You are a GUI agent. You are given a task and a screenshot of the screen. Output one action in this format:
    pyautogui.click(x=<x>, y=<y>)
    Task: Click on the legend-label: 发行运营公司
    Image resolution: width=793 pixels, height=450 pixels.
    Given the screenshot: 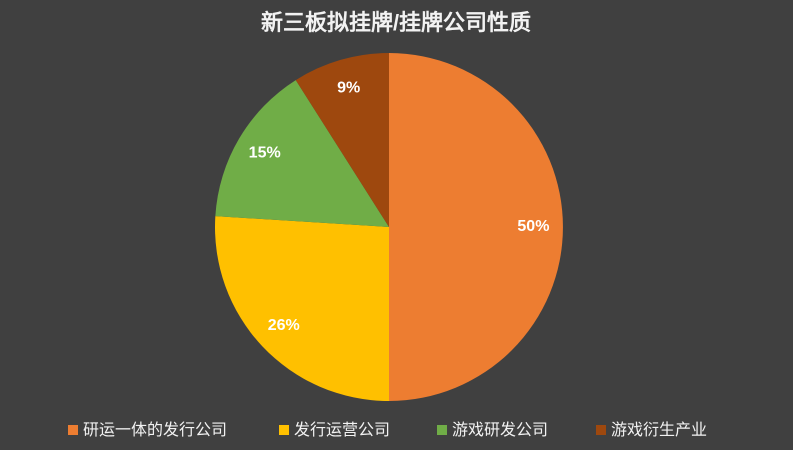 What is the action you would take?
    pyautogui.click(x=342, y=430)
    